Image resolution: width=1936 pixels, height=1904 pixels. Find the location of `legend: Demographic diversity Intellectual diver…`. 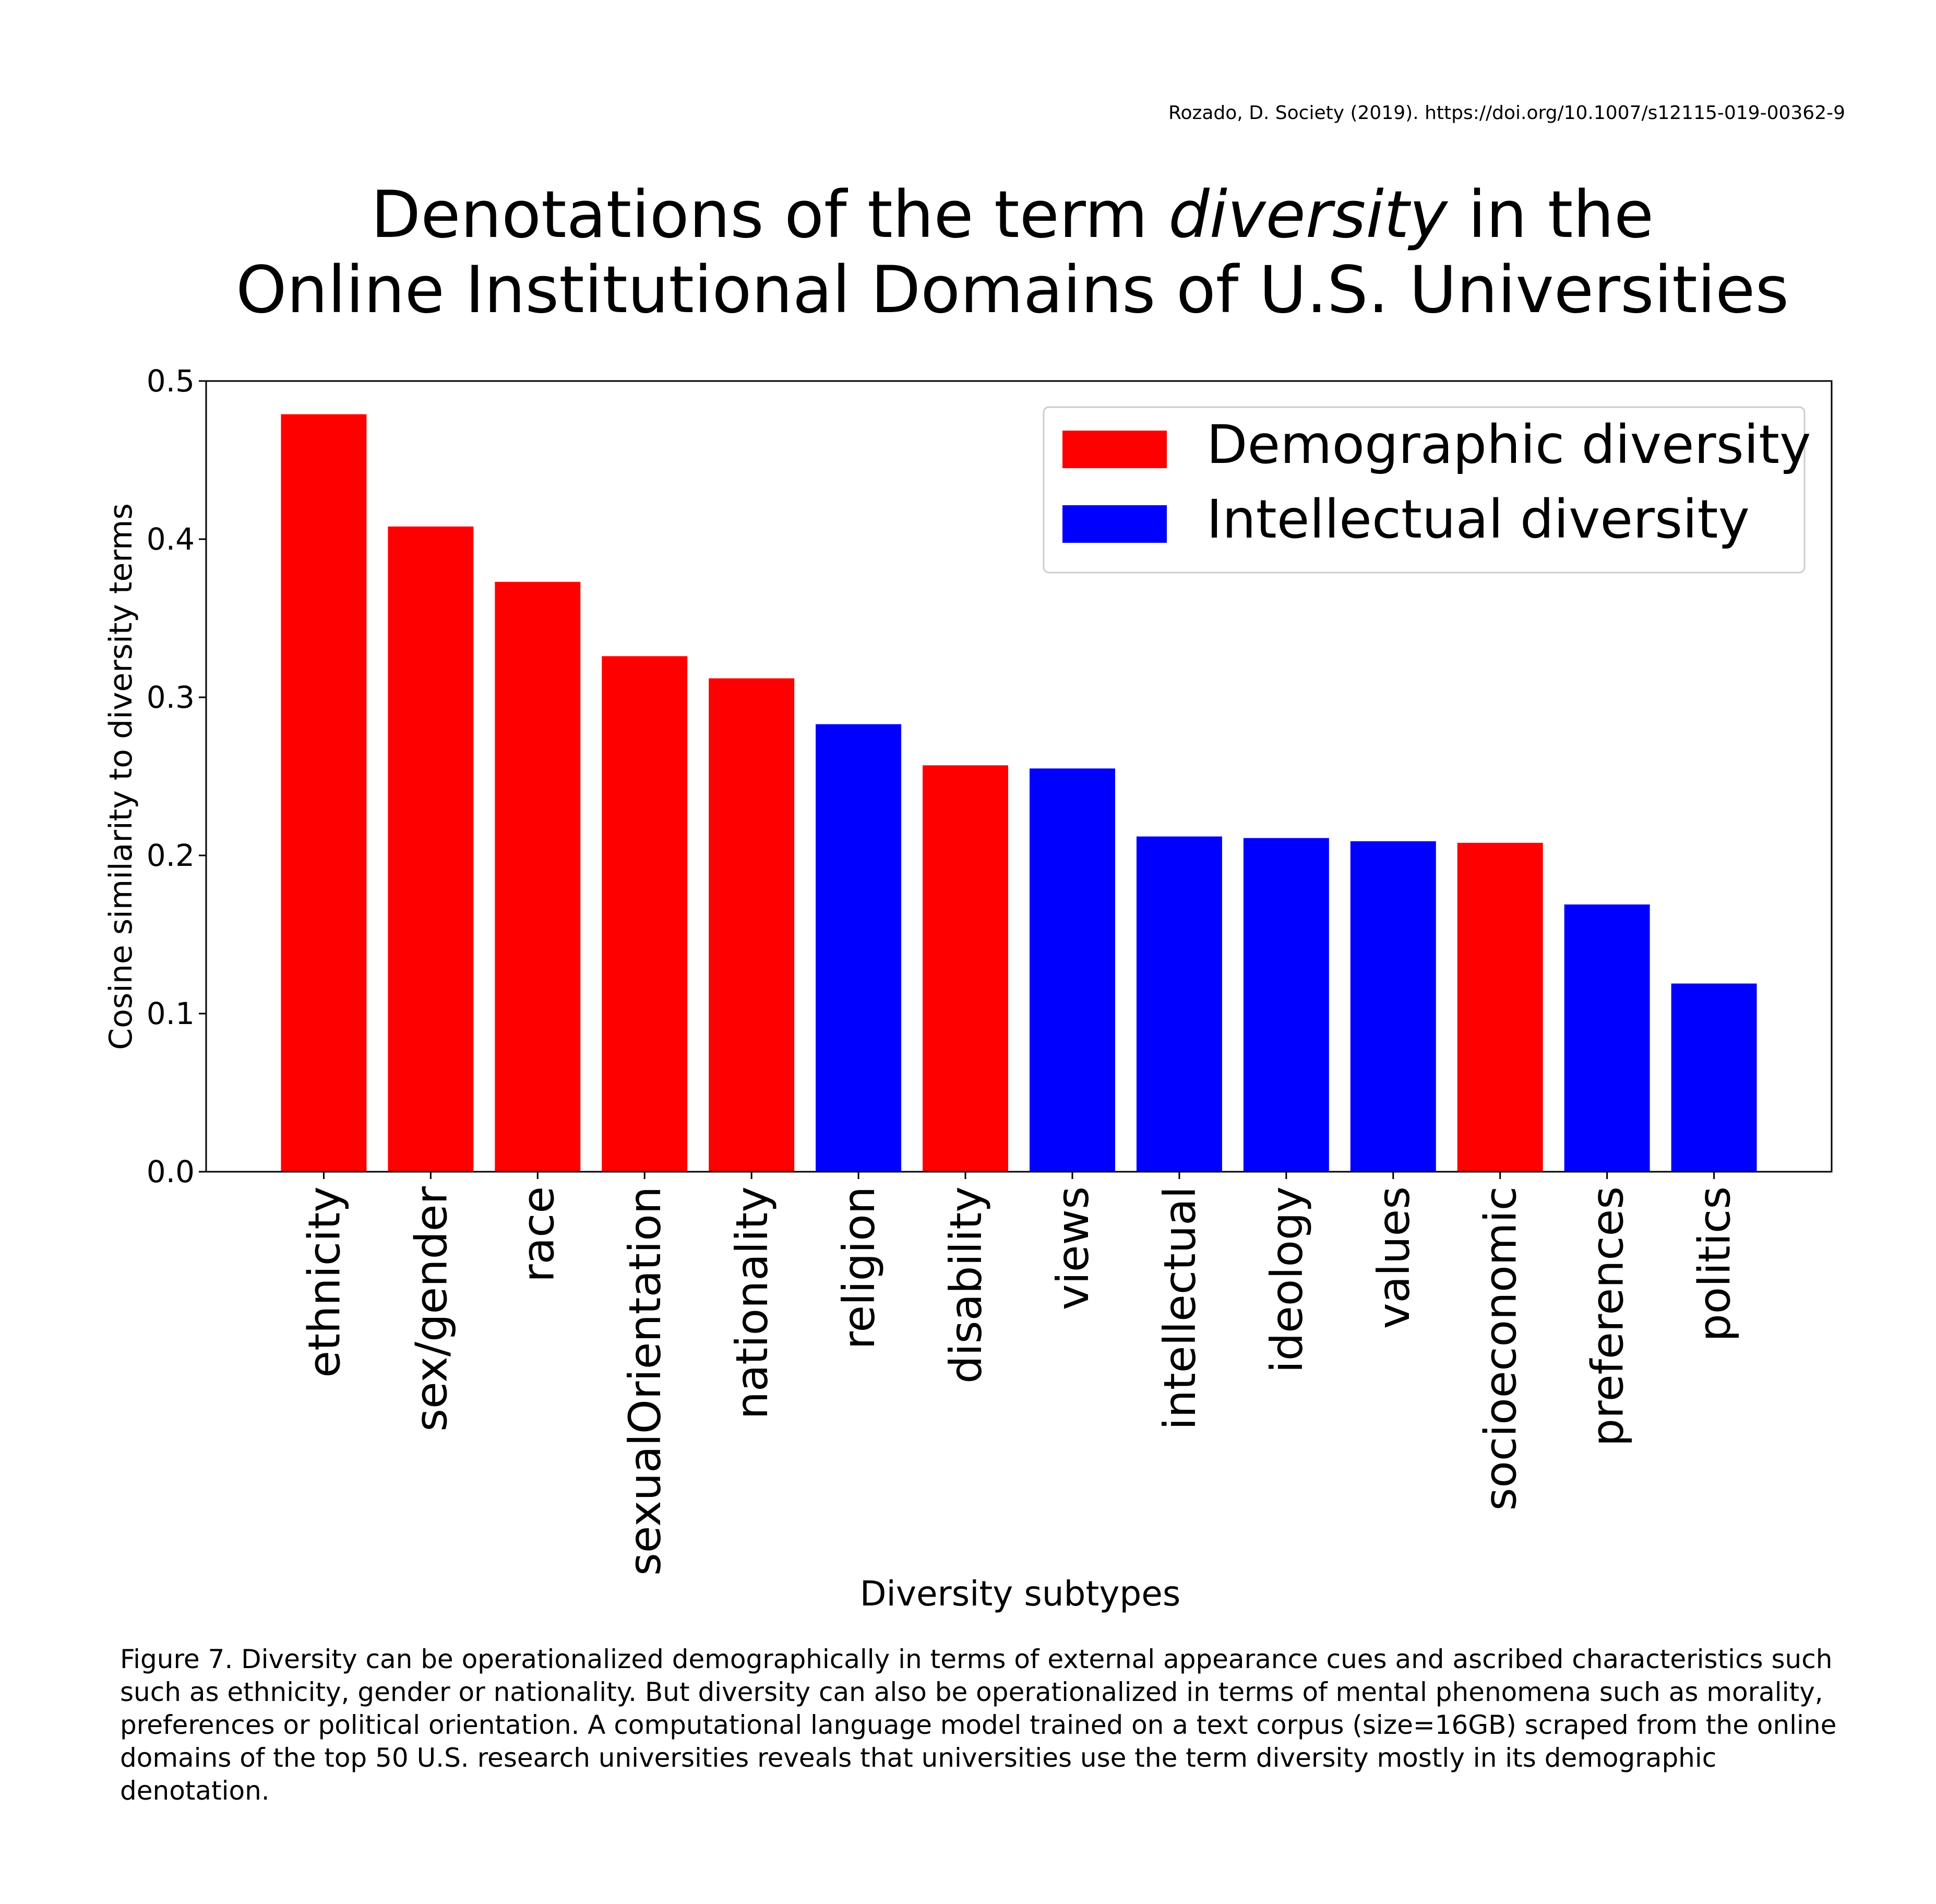

legend: Demographic diversity Intellectual diver… is located at coordinates (1427, 490).